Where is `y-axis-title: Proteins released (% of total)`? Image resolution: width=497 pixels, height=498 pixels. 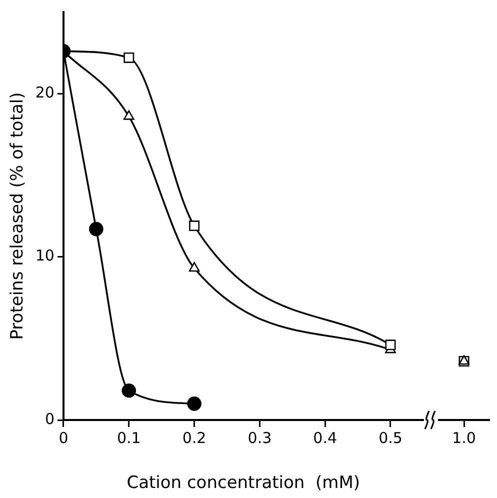
y-axis-title: Proteins released (% of total) is located at coordinates (18, 216).